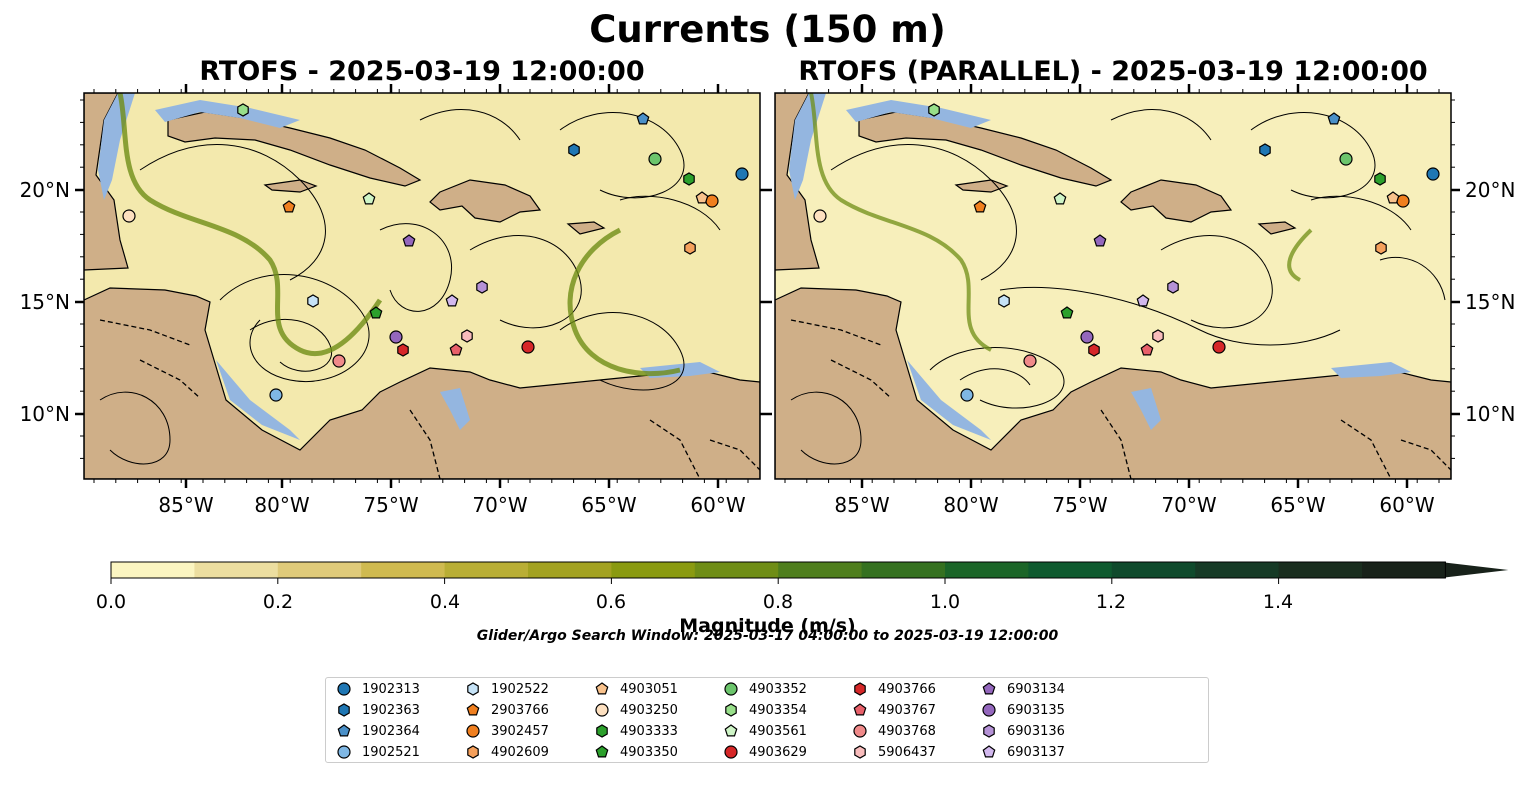  I want to click on legend-label: 4903768, so click(907, 731).